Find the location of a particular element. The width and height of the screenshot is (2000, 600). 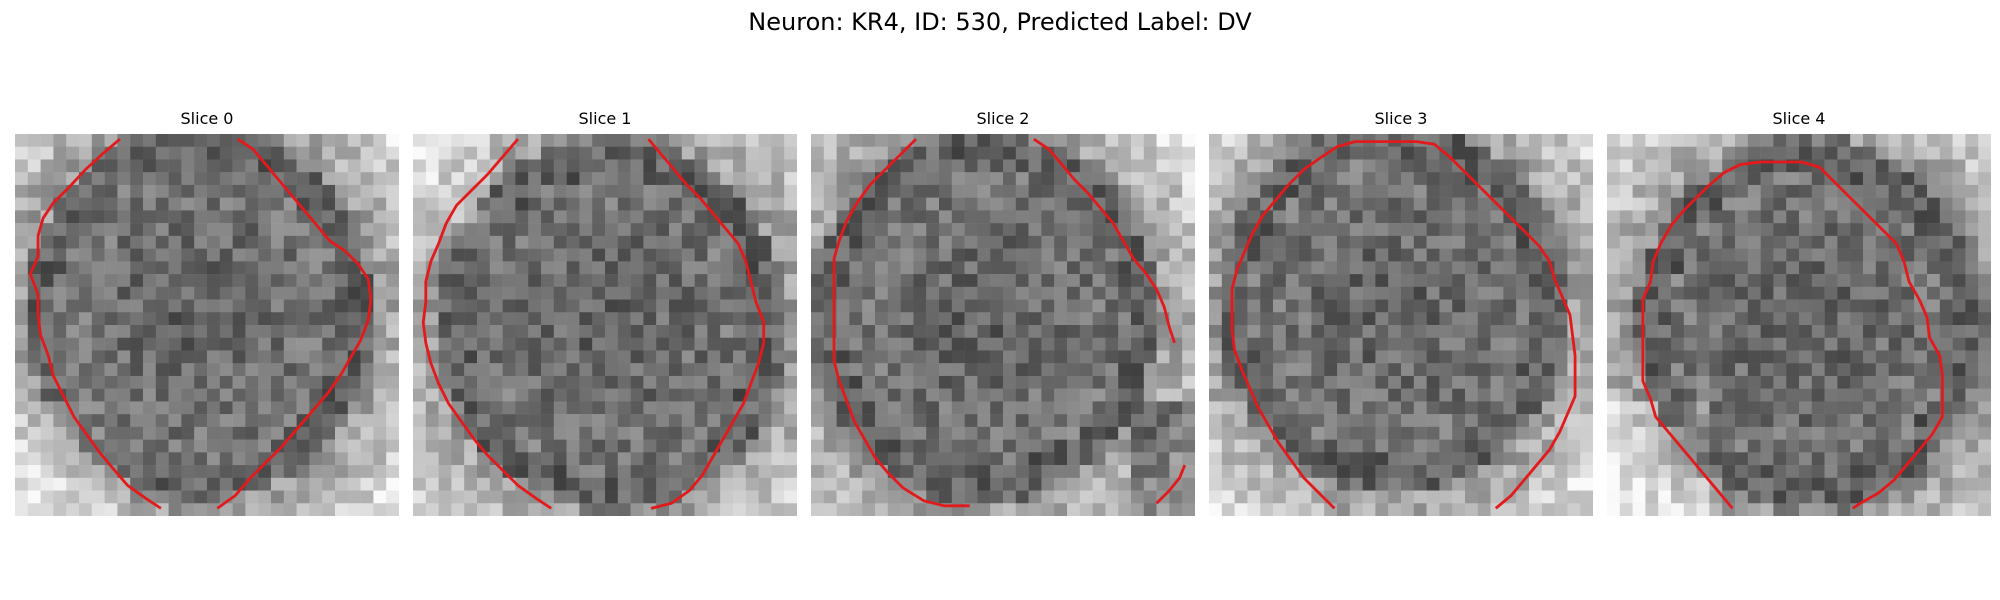

slice-title: Slice 3 is located at coordinates (1401, 118).